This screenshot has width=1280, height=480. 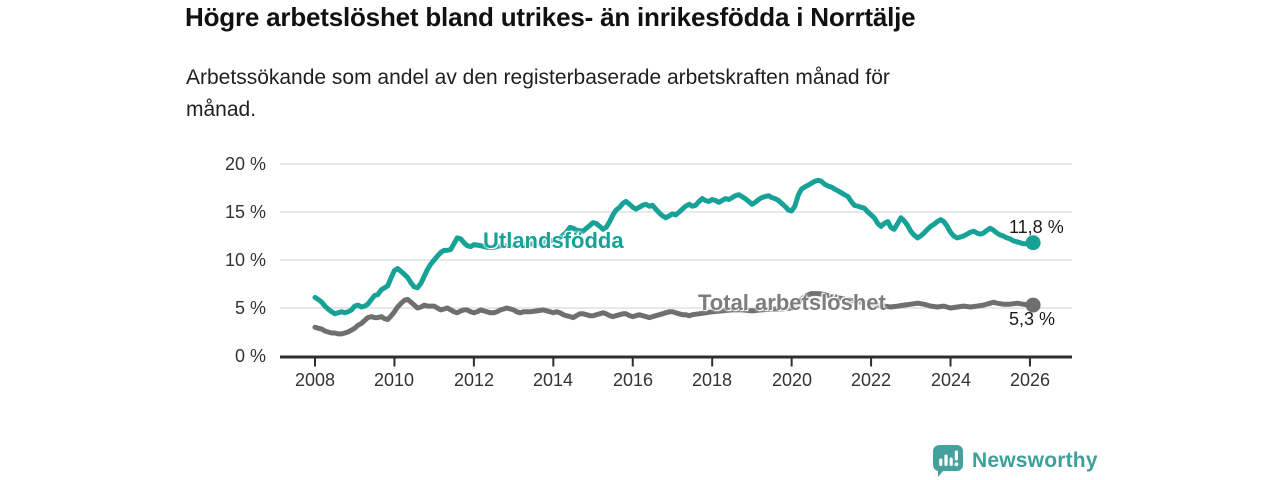 I want to click on y-tick-label-10: 10 %, so click(x=245, y=260).